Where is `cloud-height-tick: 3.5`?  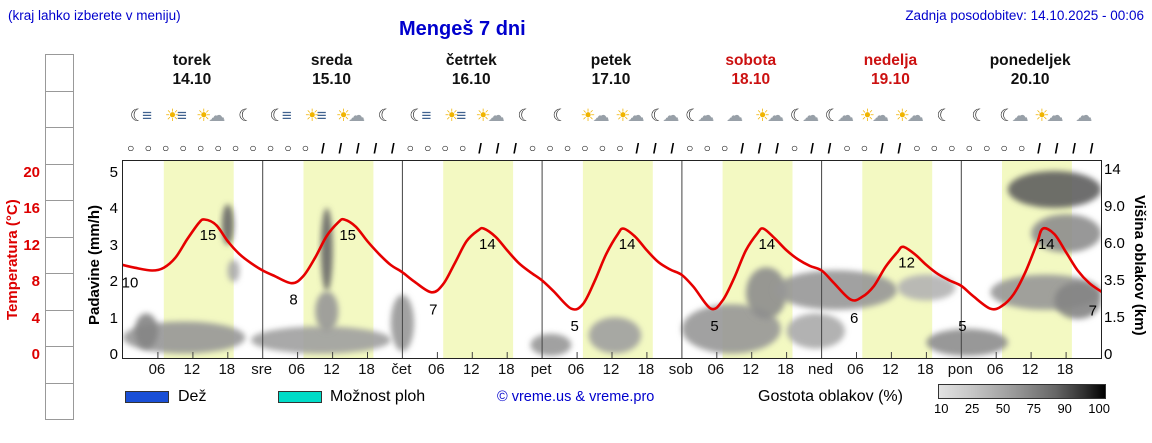 cloud-height-tick: 3.5 is located at coordinates (1114, 280).